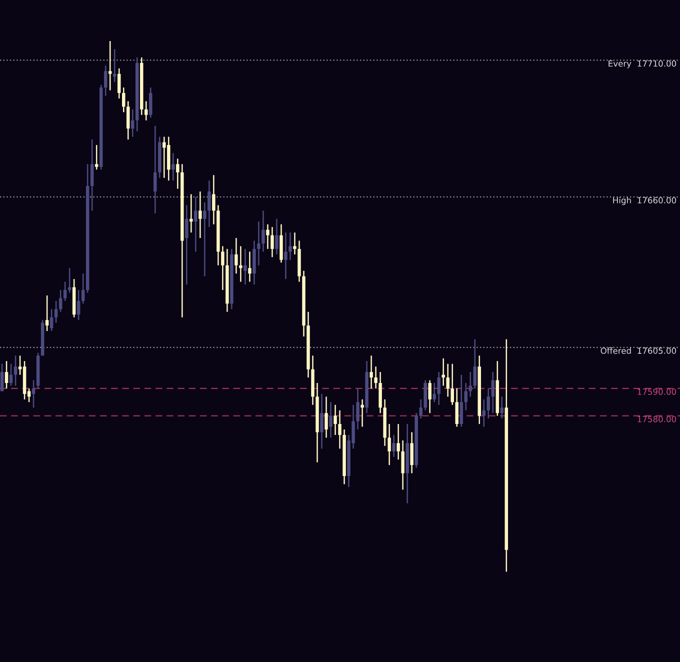 The width and height of the screenshot is (680, 662). Describe the element at coordinates (638, 350) in the screenshot. I see `ref-line-label: Offered 17605.00` at that location.